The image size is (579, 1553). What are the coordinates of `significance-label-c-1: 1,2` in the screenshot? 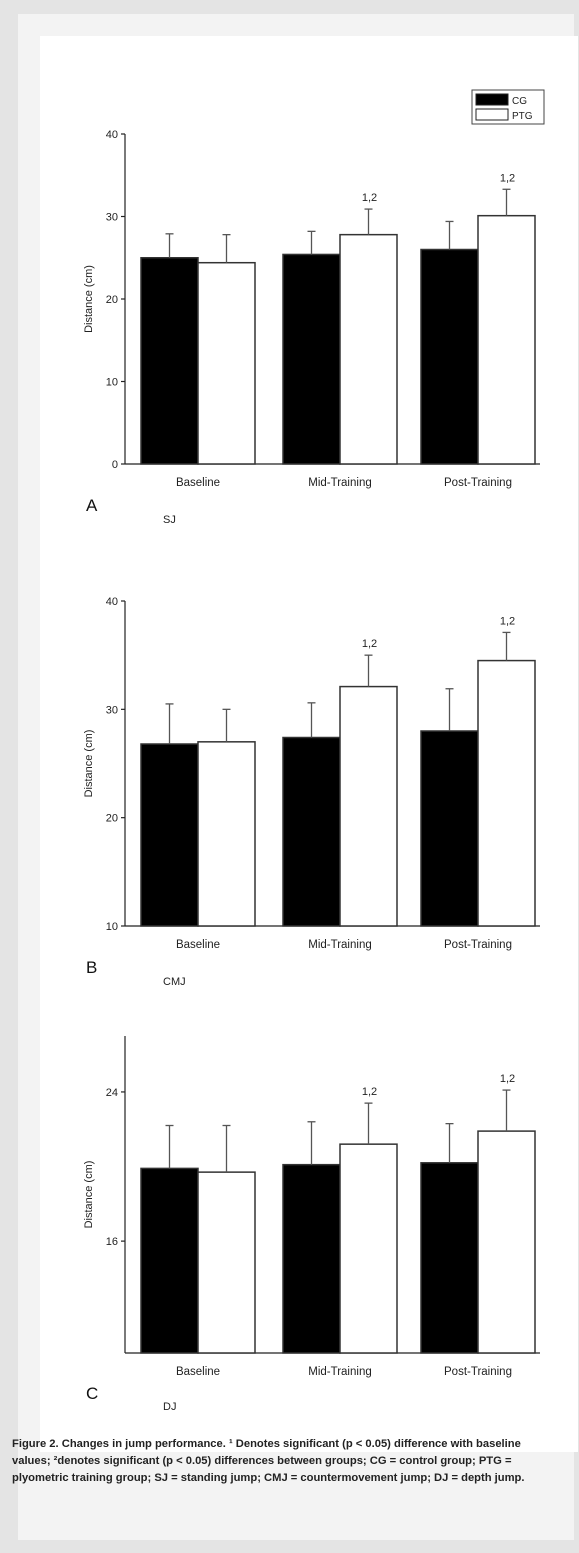 It's located at (369, 1092).